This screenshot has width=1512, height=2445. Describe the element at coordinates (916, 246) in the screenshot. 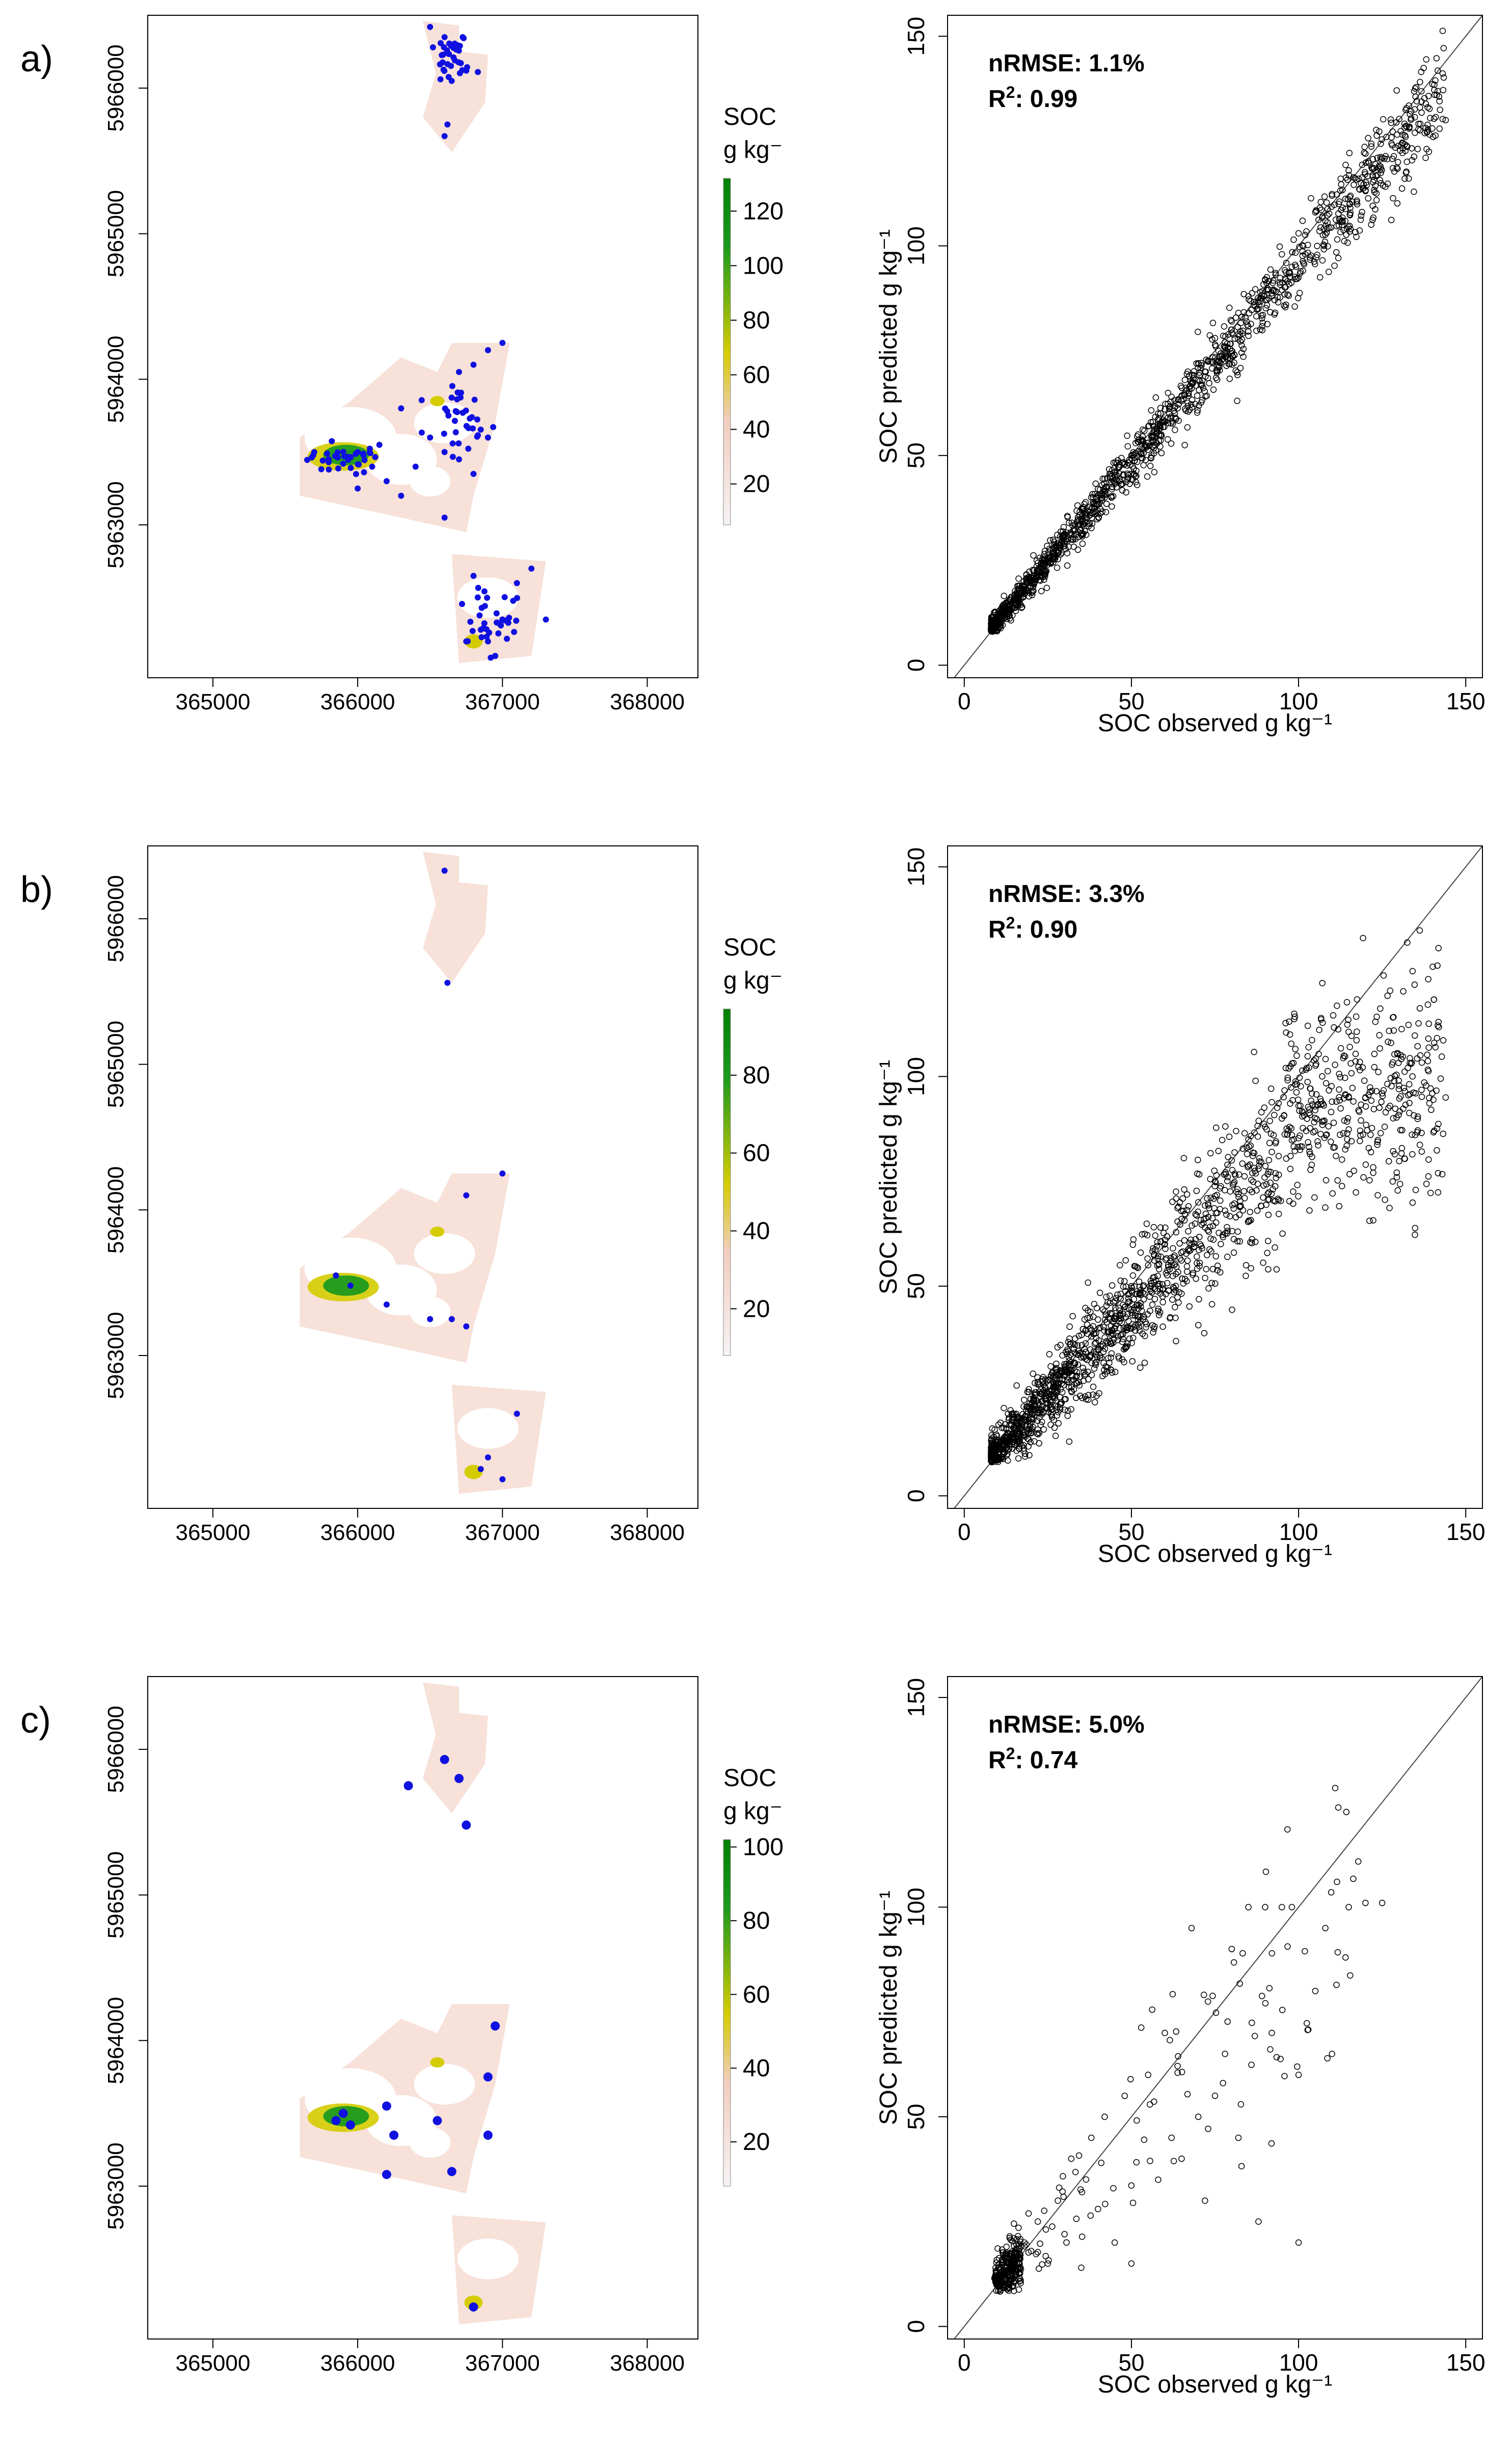

I see `y-tick-label: 100` at that location.